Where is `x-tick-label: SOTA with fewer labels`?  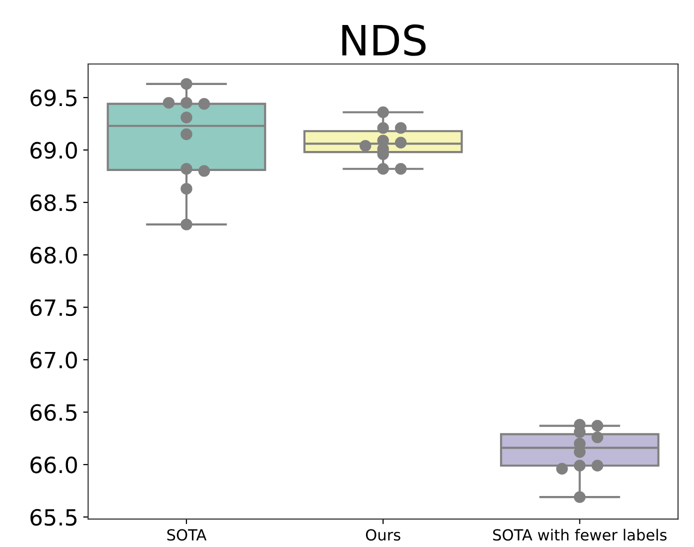
x-tick-label: SOTA with fewer labels is located at coordinates (580, 534).